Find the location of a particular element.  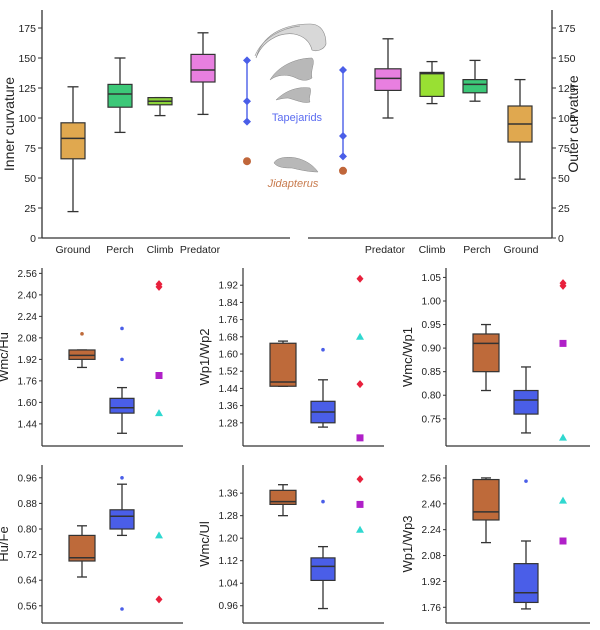

y-axis-label: Outer curvature is located at coordinates (573, 123).